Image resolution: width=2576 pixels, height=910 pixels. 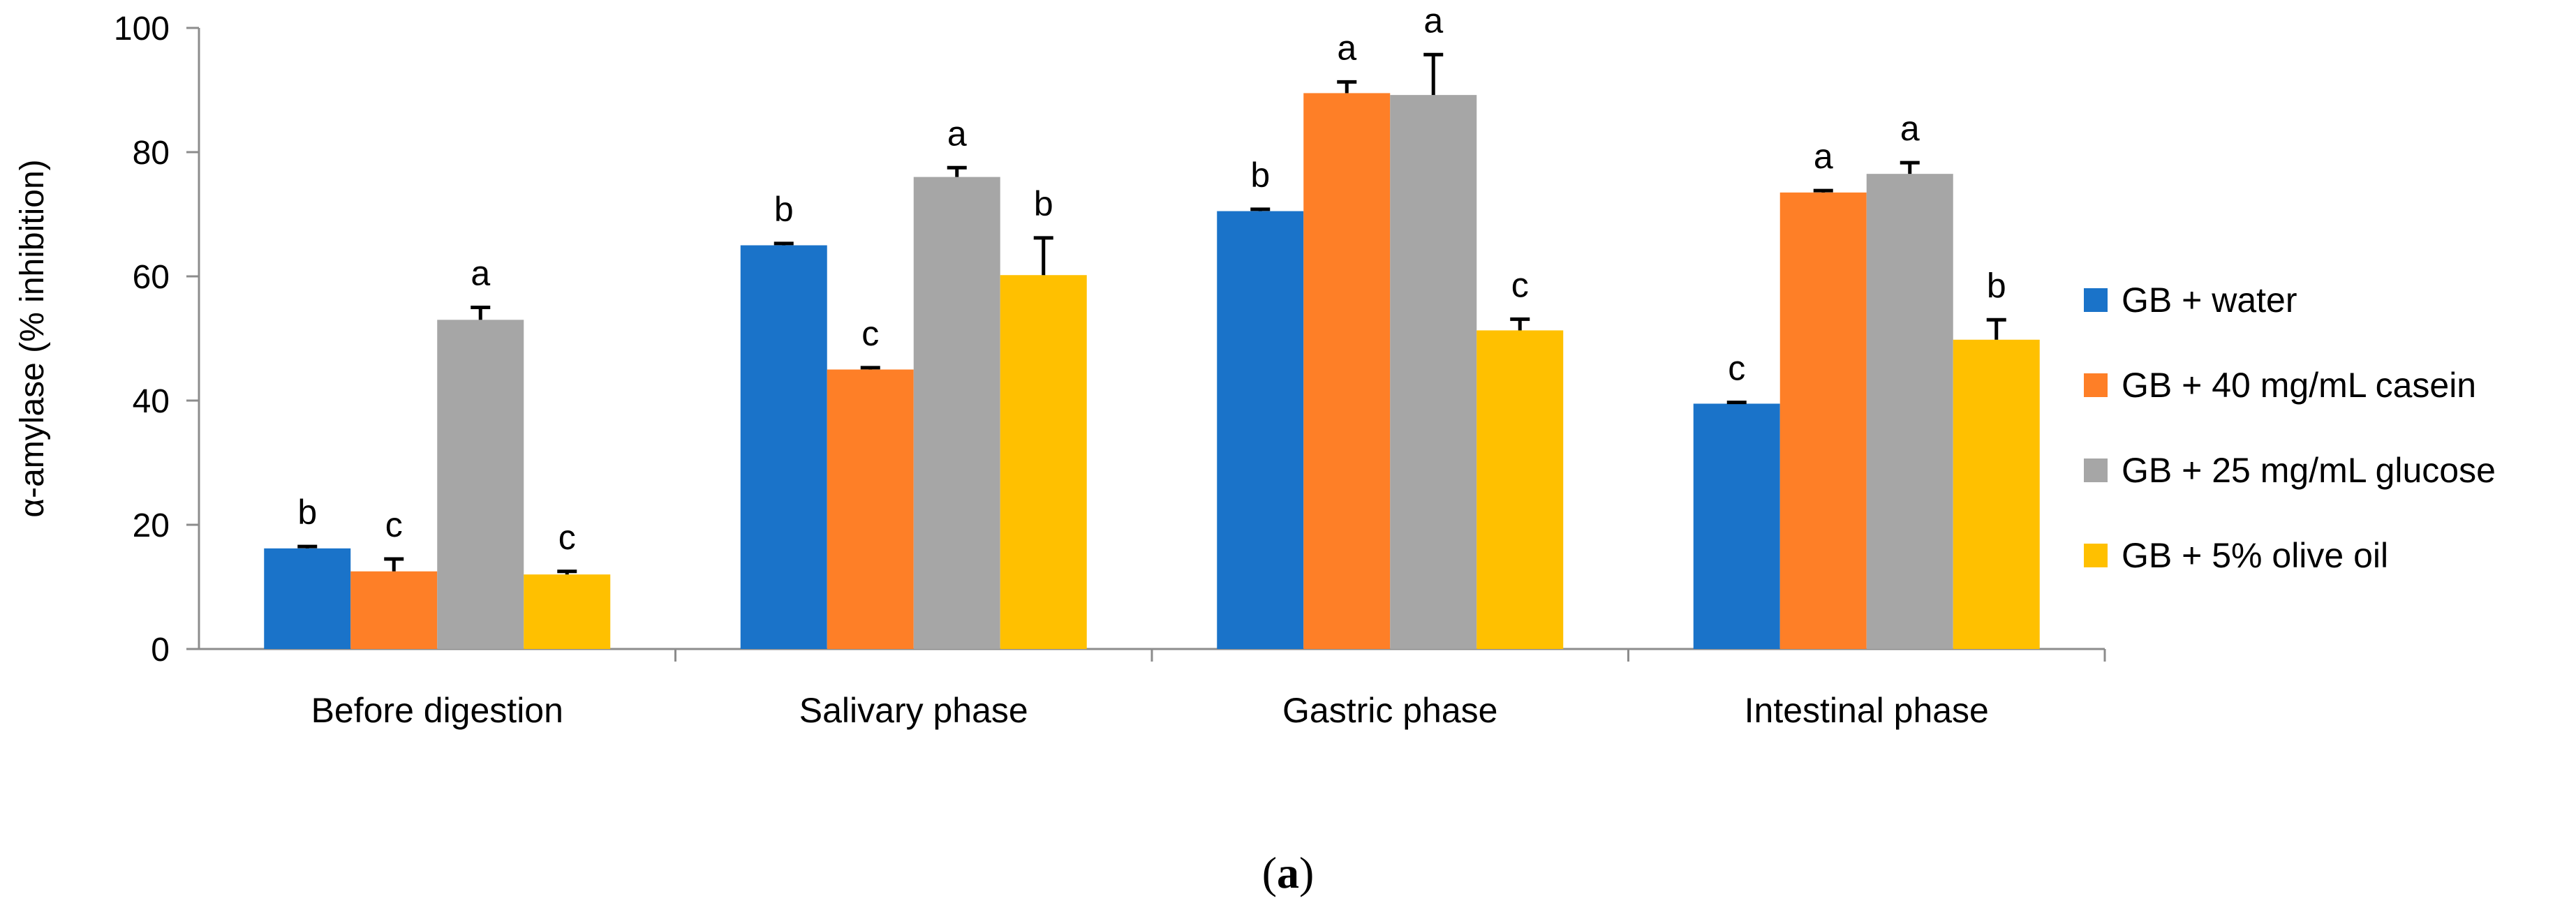 What do you see at coordinates (2209, 300) in the screenshot?
I see `legend-label: GB + water` at bounding box center [2209, 300].